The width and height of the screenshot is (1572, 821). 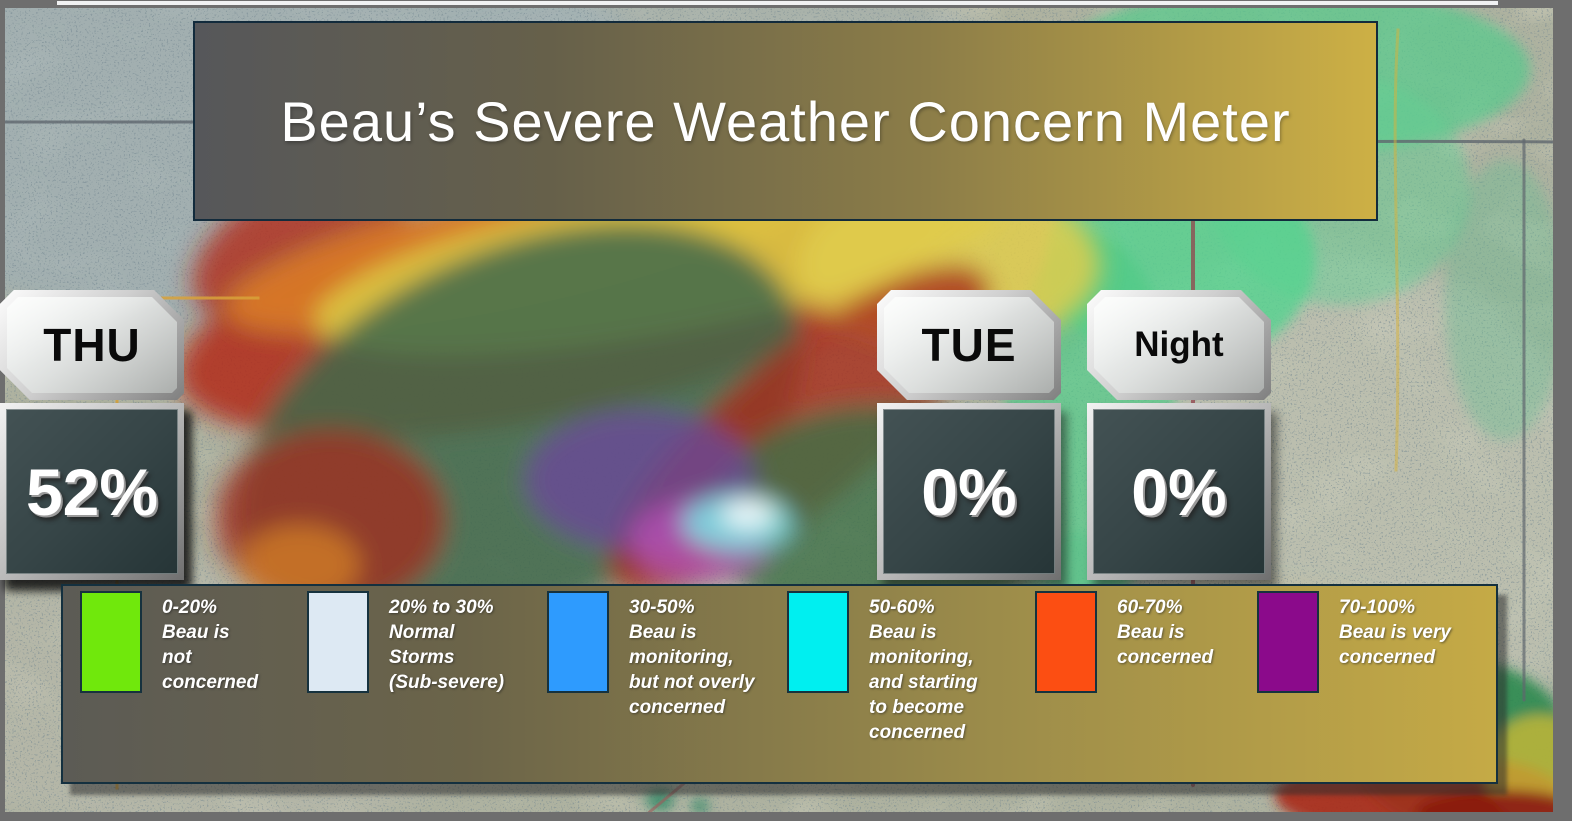 I want to click on legend-entry: 60-70% Beau is concerned, so click(x=1184, y=632).